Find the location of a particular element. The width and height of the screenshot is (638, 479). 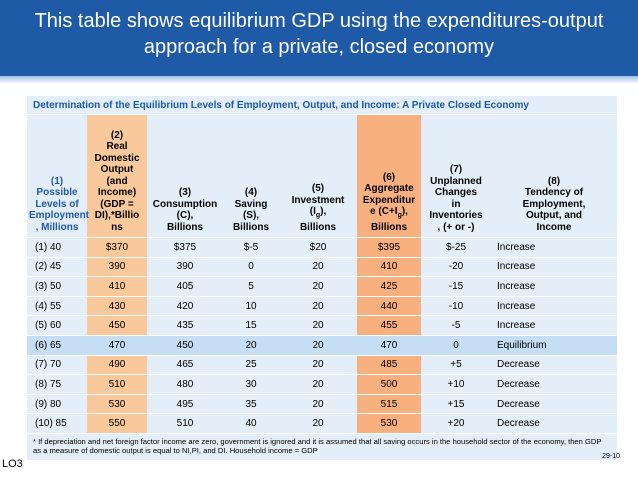

table-cell-c6: 440 is located at coordinates (389, 306).